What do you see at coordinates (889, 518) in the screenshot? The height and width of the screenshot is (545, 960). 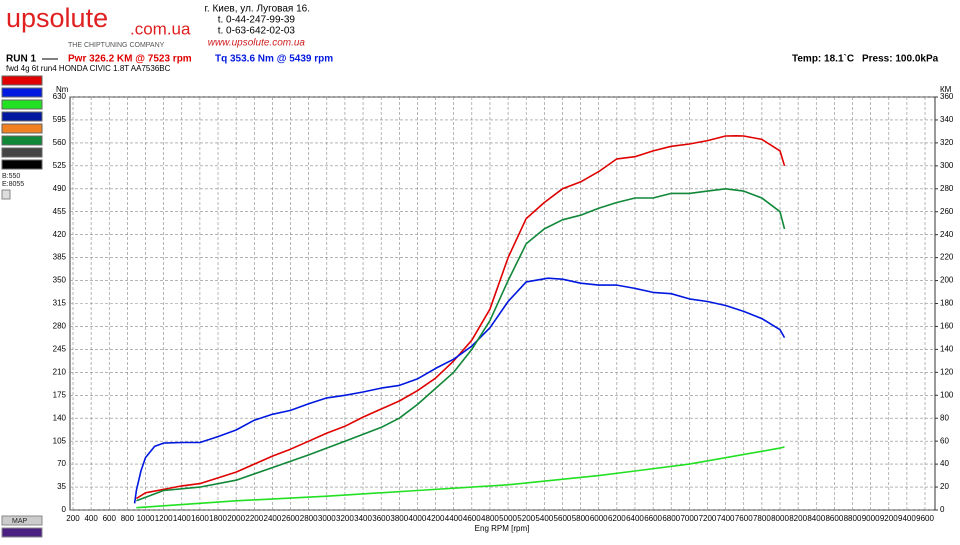 I see `x-tick-label: 9200` at bounding box center [889, 518].